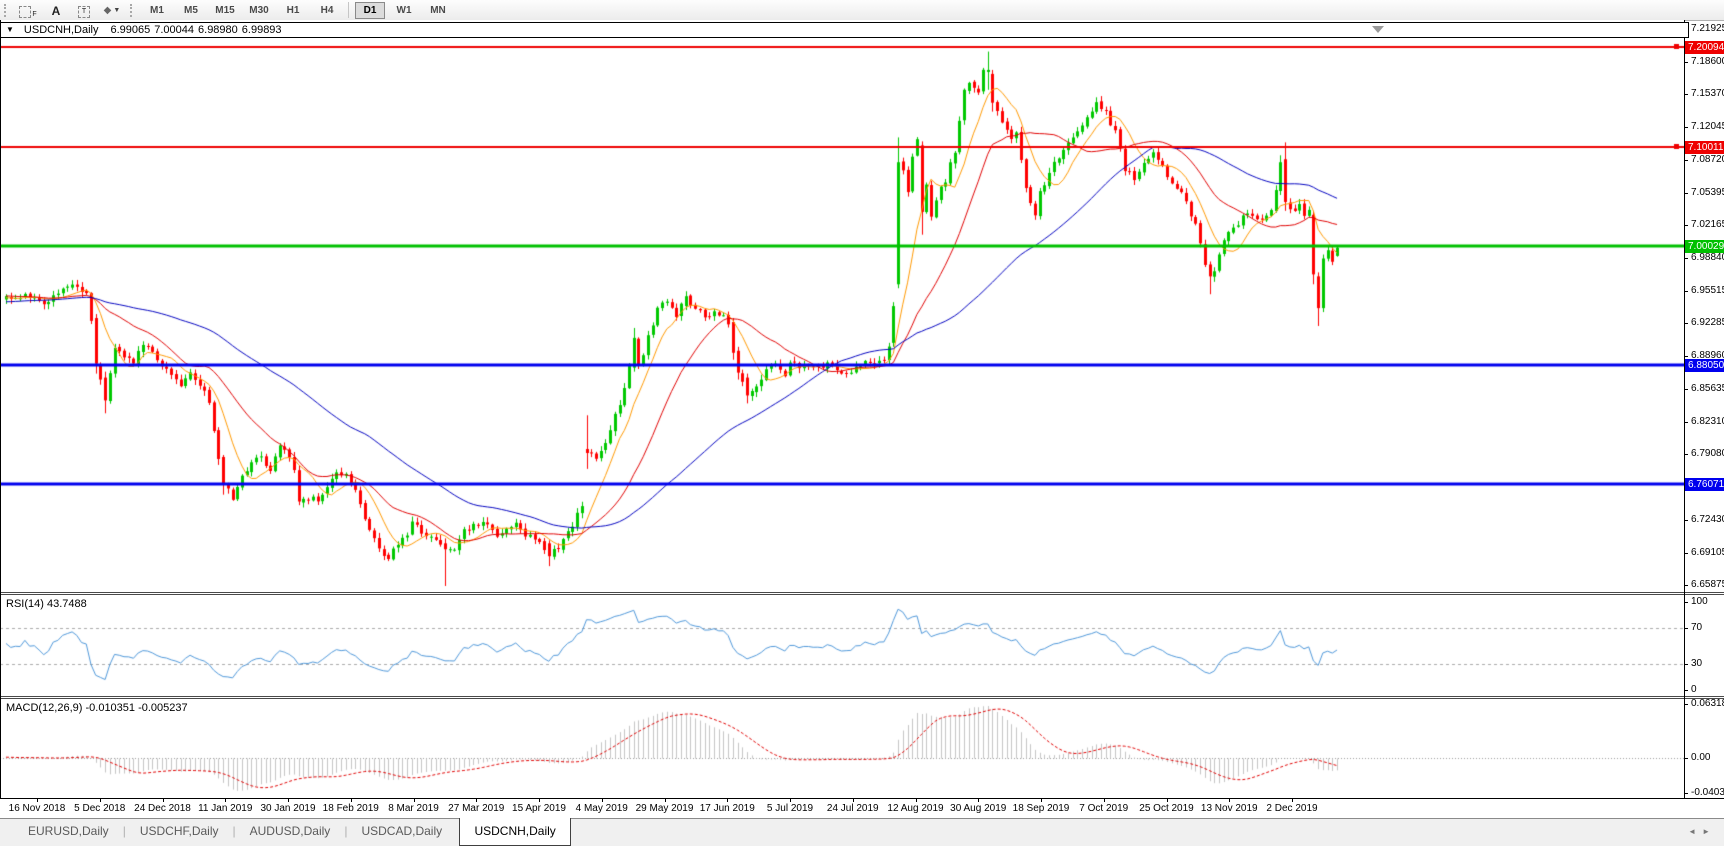 Image resolution: width=1724 pixels, height=846 pixels. What do you see at coordinates (350, 808) in the screenshot?
I see `date-label: 18 Feb 2019` at bounding box center [350, 808].